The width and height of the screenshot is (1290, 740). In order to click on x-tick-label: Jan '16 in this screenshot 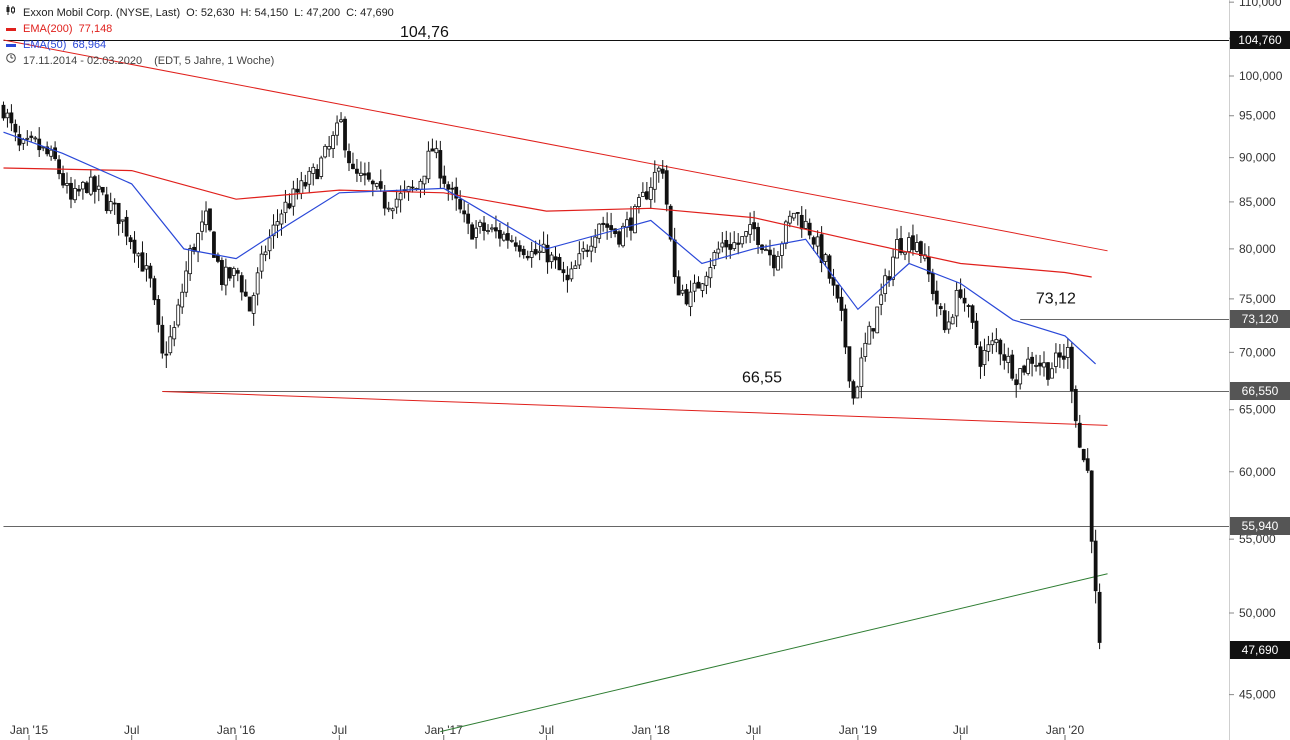, I will do `click(236, 730)`.